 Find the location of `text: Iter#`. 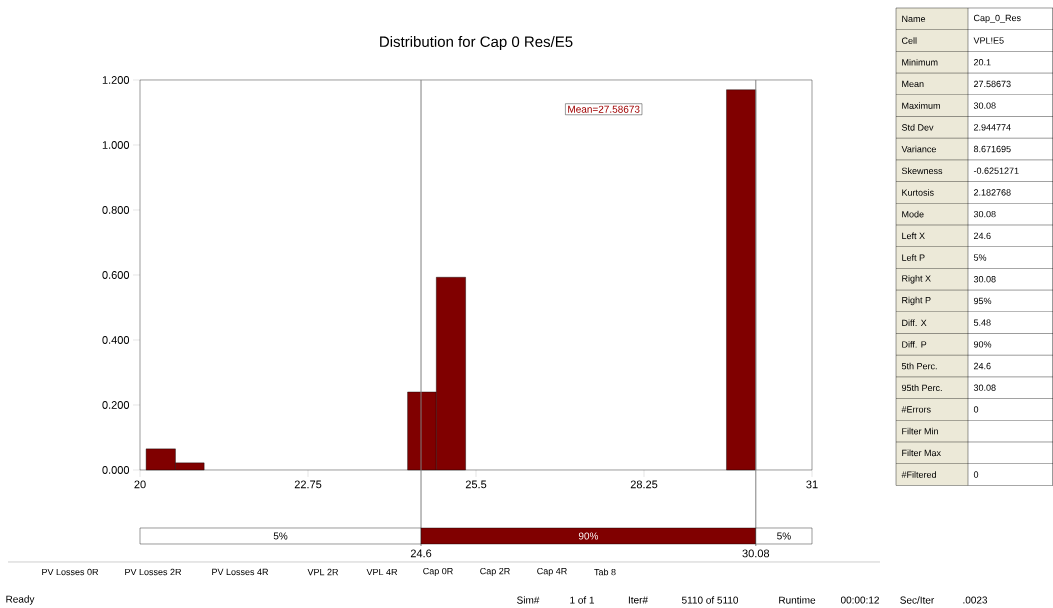

text: Iter# is located at coordinates (638, 600).